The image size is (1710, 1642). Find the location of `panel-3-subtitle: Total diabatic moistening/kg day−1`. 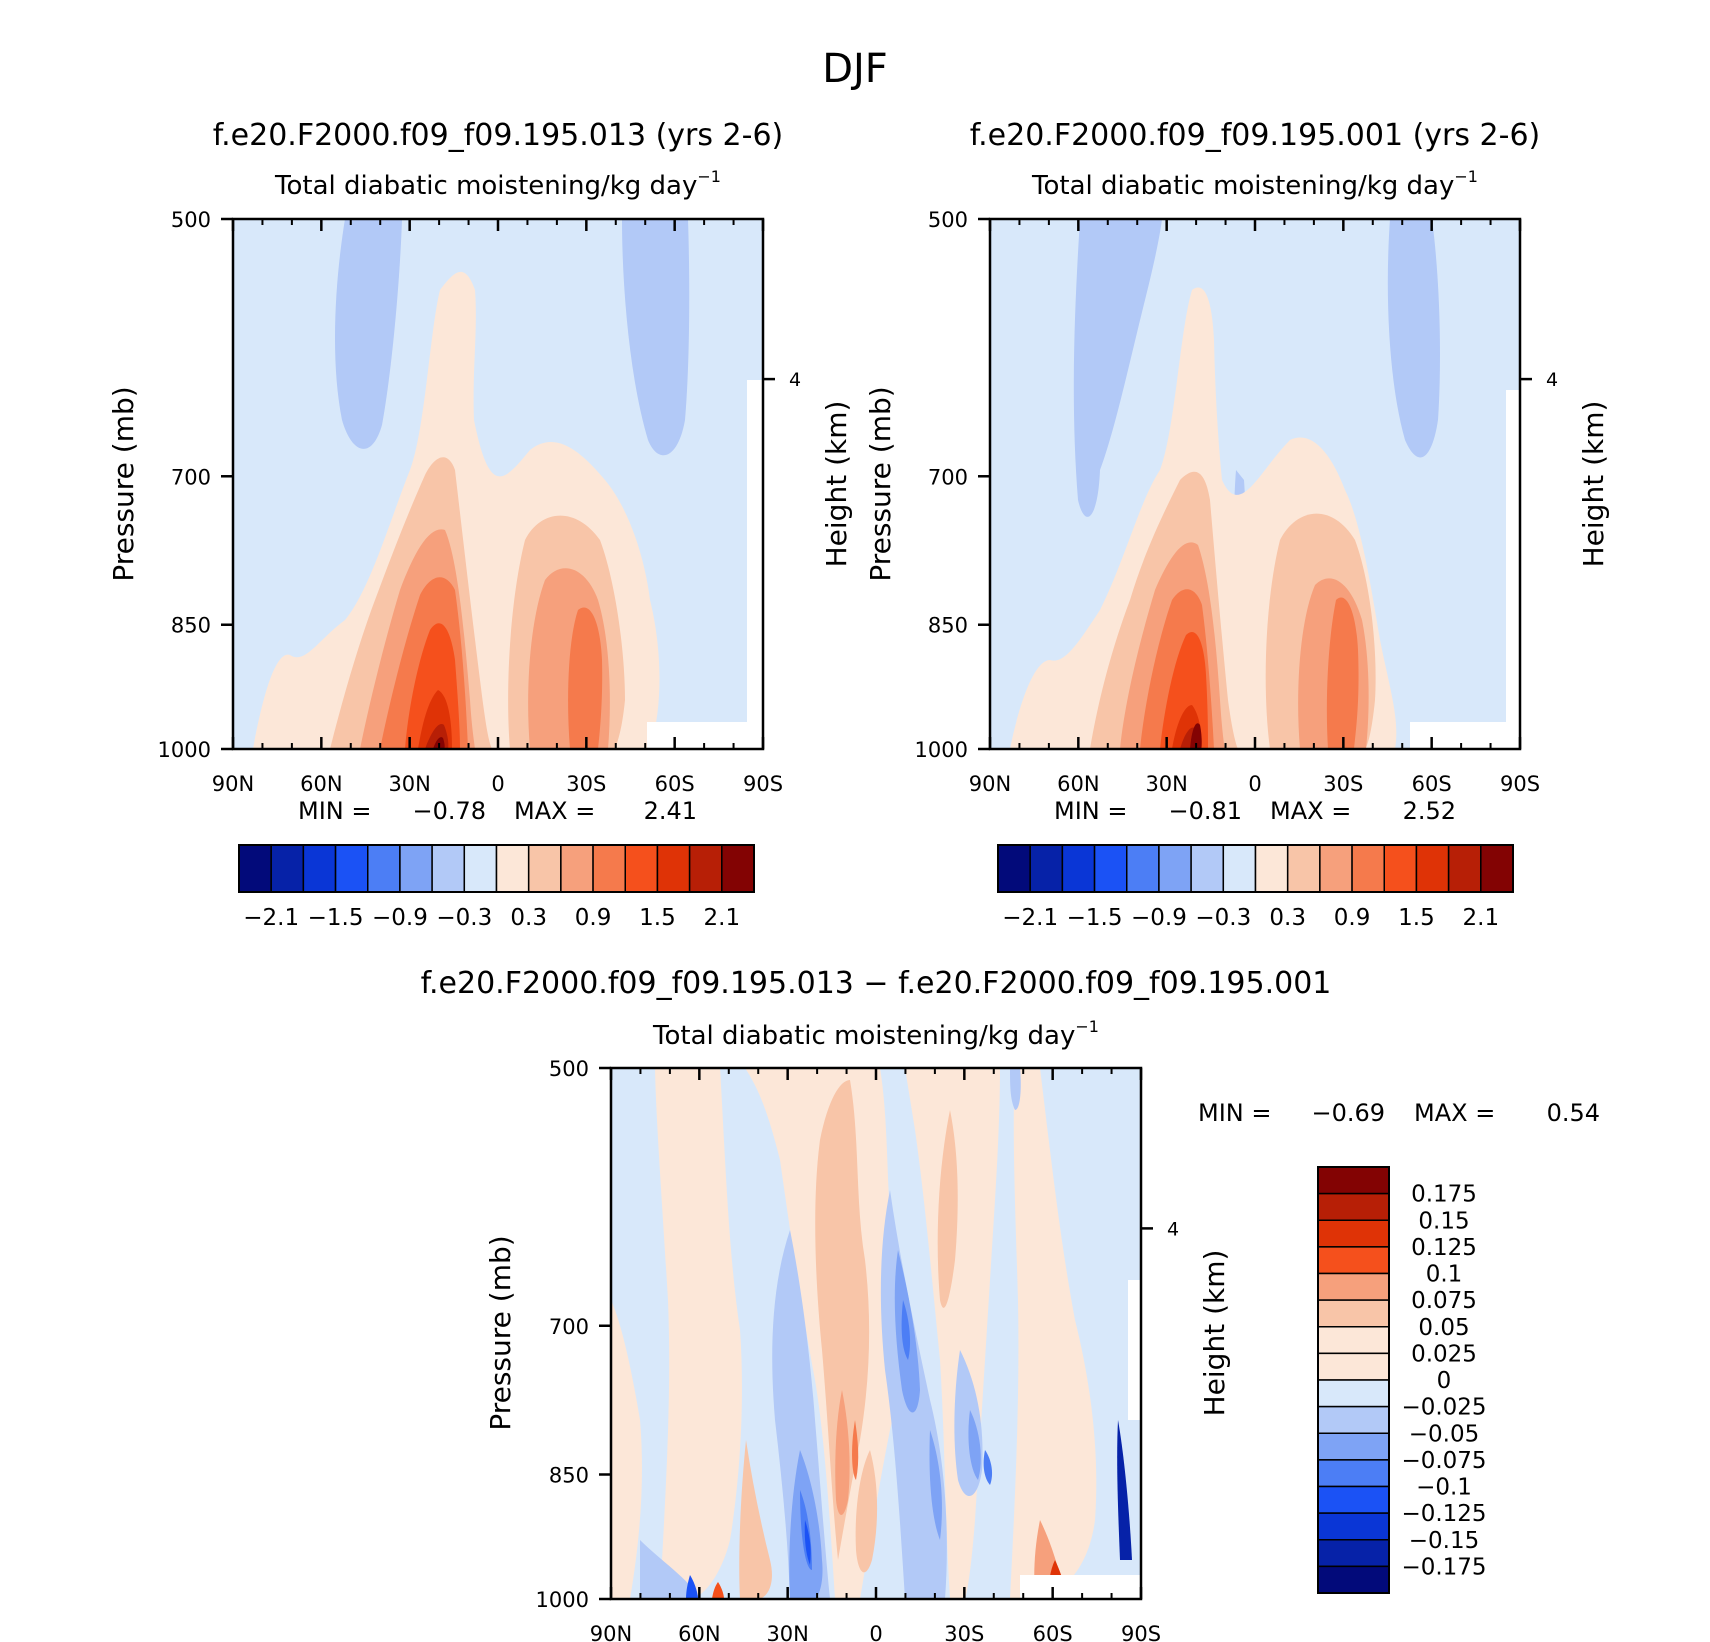

panel-3-subtitle: Total diabatic moistening/kg day−1 is located at coordinates (875, 1034).